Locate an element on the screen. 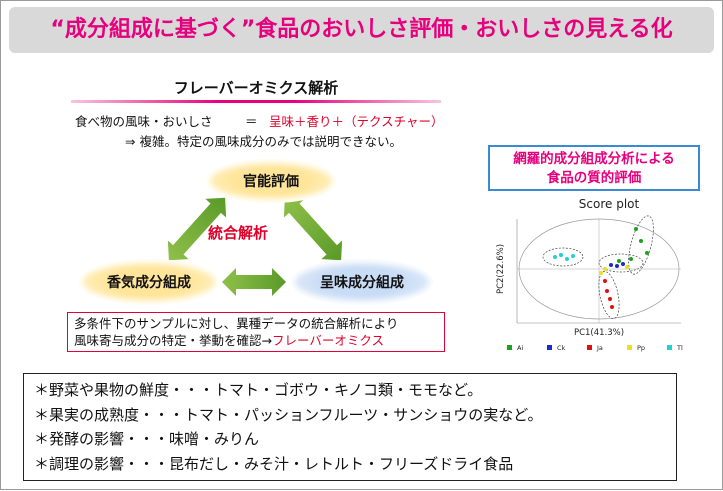 Image resolution: width=723 pixels, height=491 pixels. comprehensive-line-2: 食品の質的評価 is located at coordinates (594, 178).